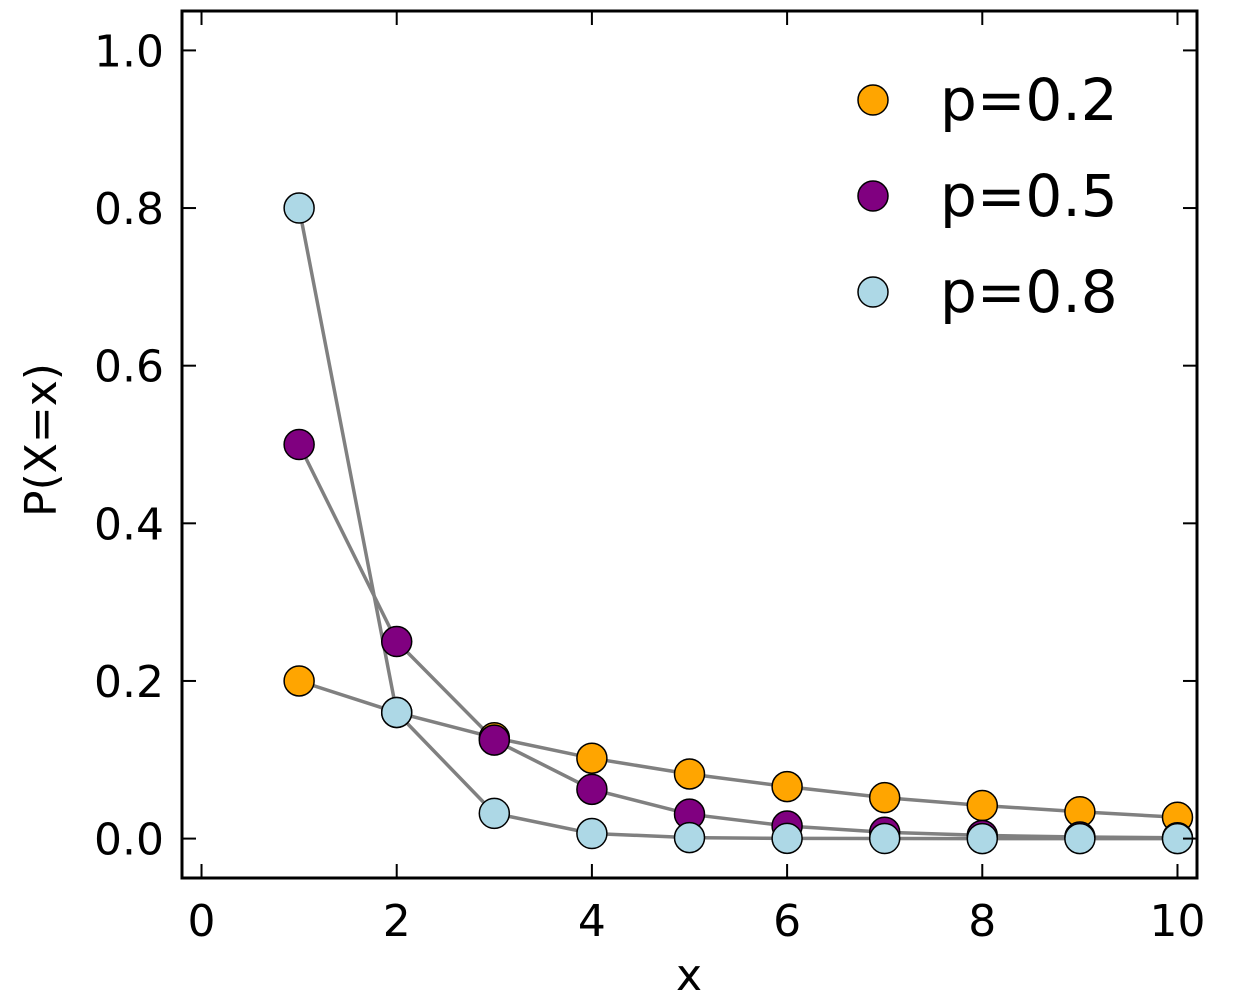  What do you see at coordinates (1029, 100) in the screenshot?
I see `legend-label-0: p=0.2` at bounding box center [1029, 100].